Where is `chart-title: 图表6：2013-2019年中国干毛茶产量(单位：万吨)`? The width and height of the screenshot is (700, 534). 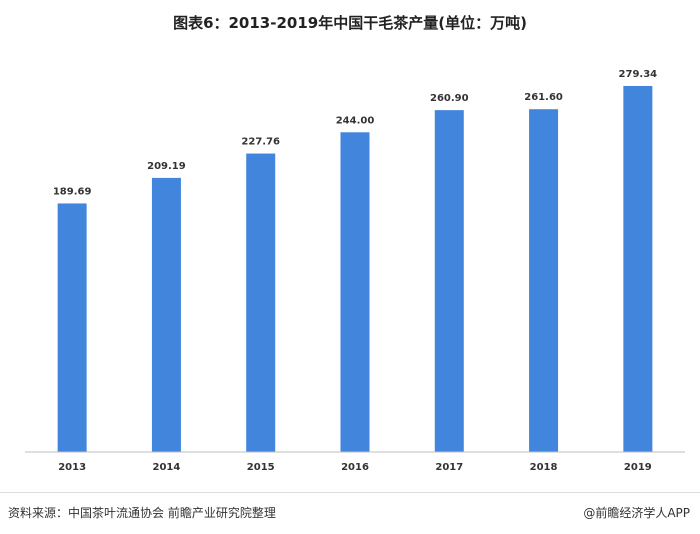 chart-title: 图表6：2013-2019年中国干毛茶产量(单位：万吨) is located at coordinates (350, 23).